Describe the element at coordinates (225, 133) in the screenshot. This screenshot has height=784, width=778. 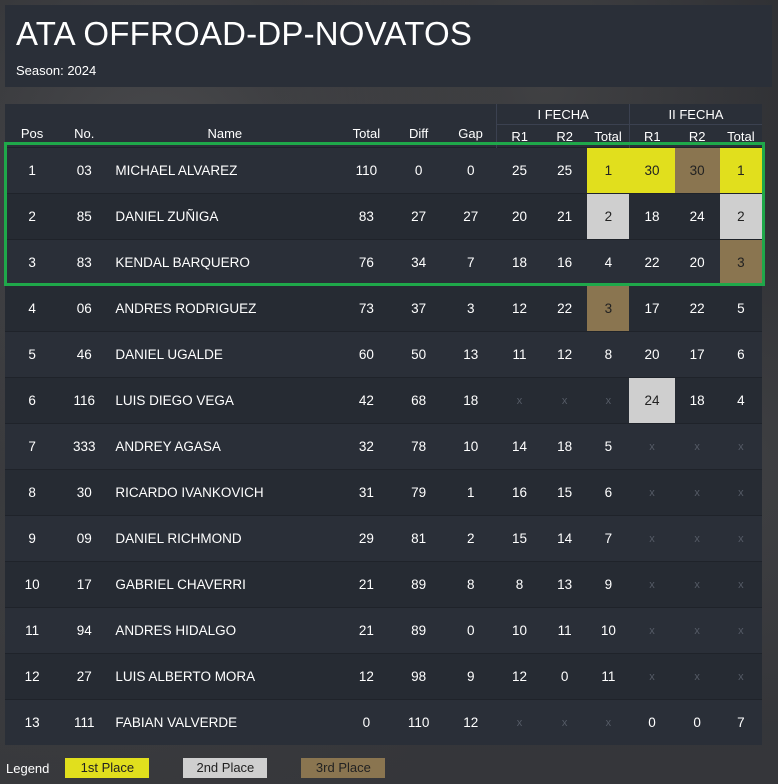
I see `col-header-name: Name` at that location.